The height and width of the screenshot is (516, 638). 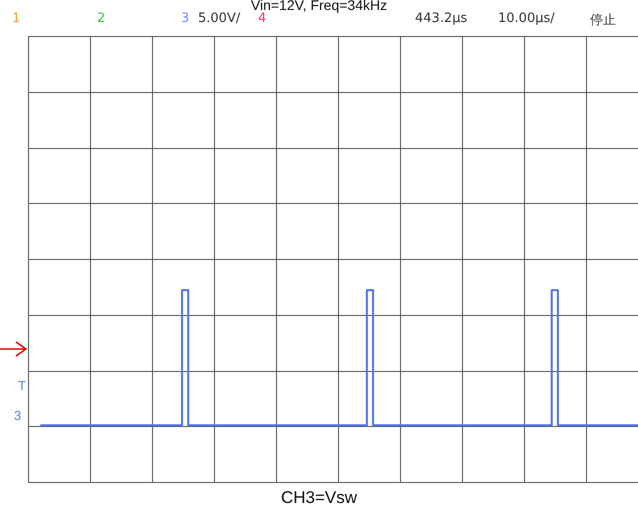 What do you see at coordinates (319, 6) in the screenshot?
I see `chart-title: Vin=12V, Freq=34kHz` at bounding box center [319, 6].